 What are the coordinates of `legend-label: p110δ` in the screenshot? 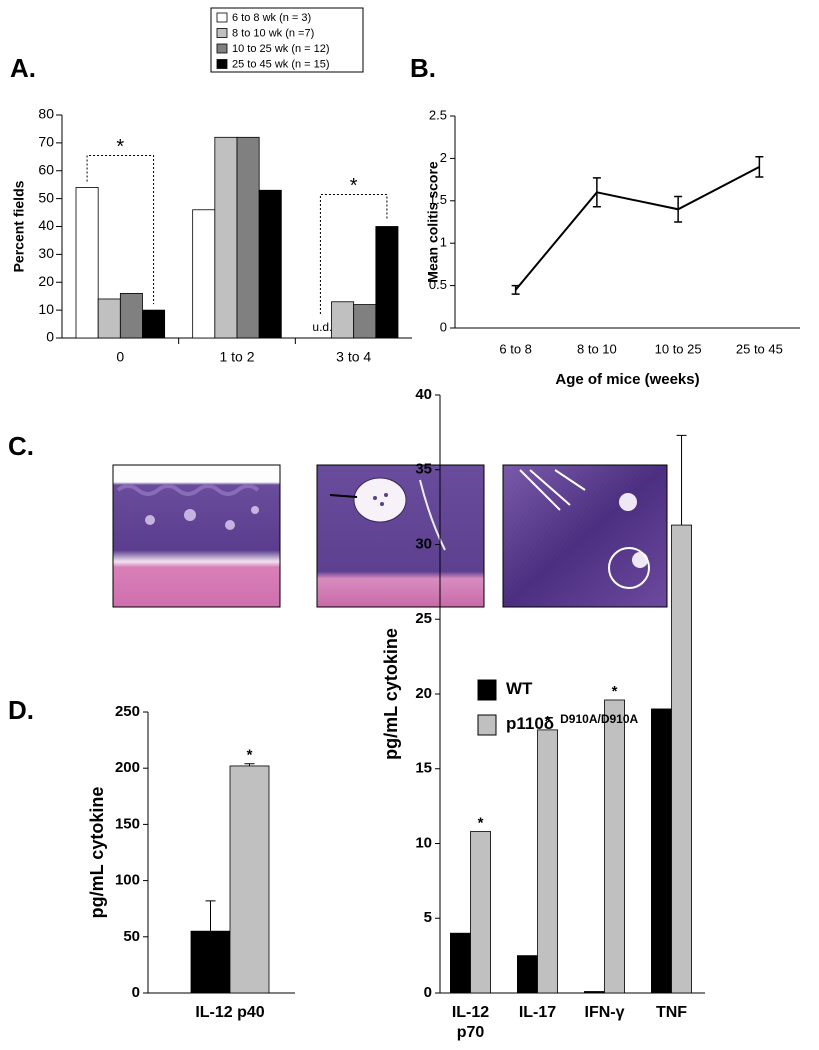 It's located at (530, 723).